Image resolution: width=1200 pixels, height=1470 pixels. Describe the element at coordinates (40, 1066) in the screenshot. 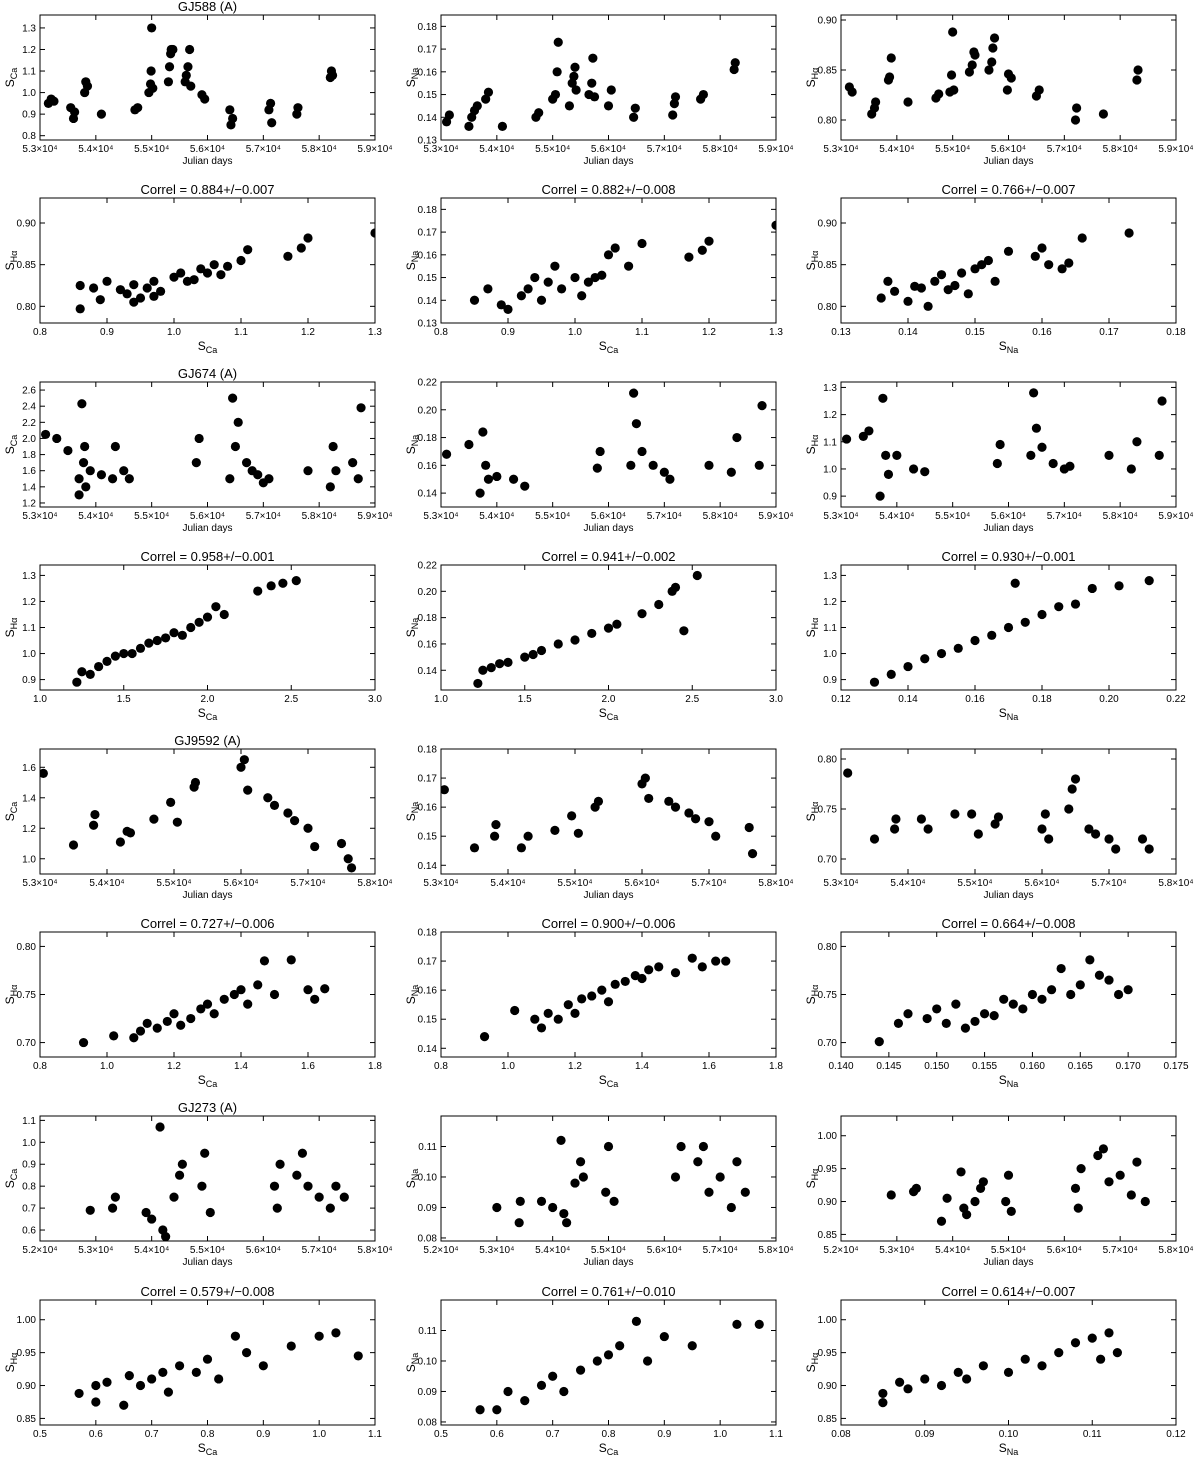

I see `x-tick-label: 0.8` at that location.